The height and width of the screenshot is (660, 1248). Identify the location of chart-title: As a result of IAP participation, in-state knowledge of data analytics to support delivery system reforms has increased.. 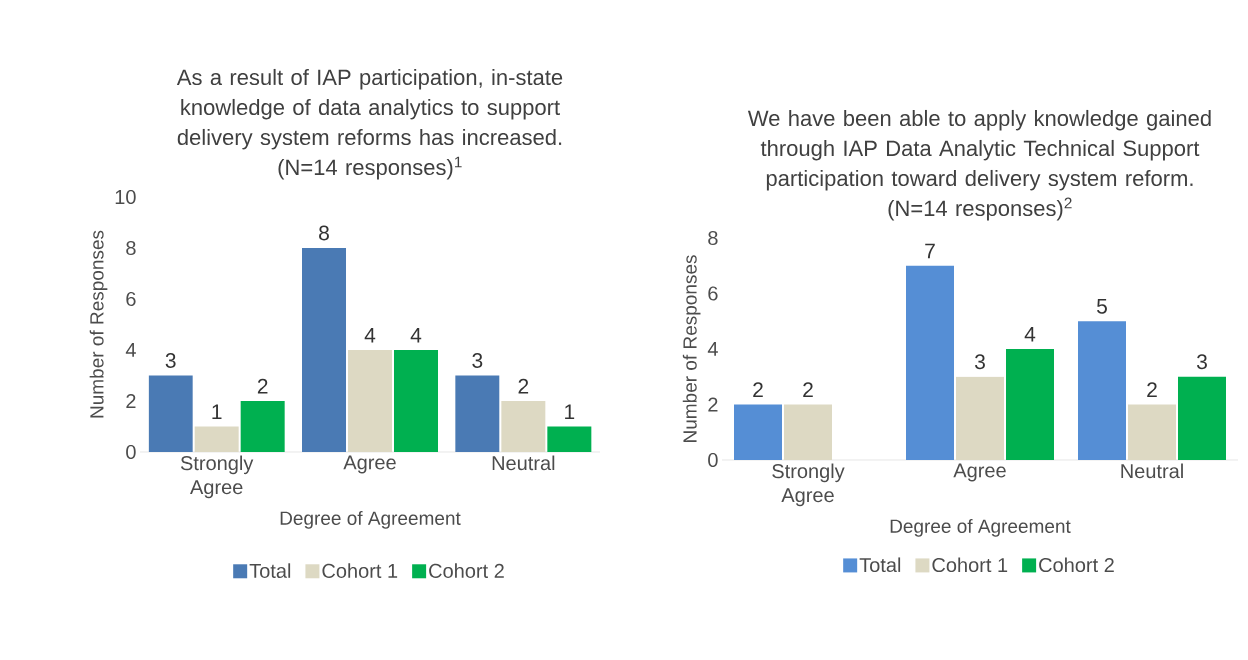
(369, 109).